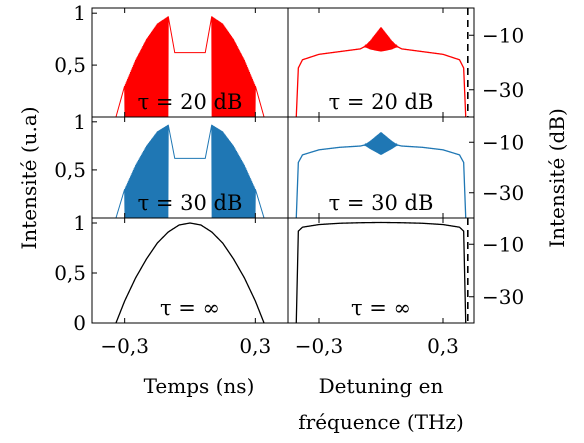  I want to click on y-axis-label-right: Intensité (dB), so click(557, 178).